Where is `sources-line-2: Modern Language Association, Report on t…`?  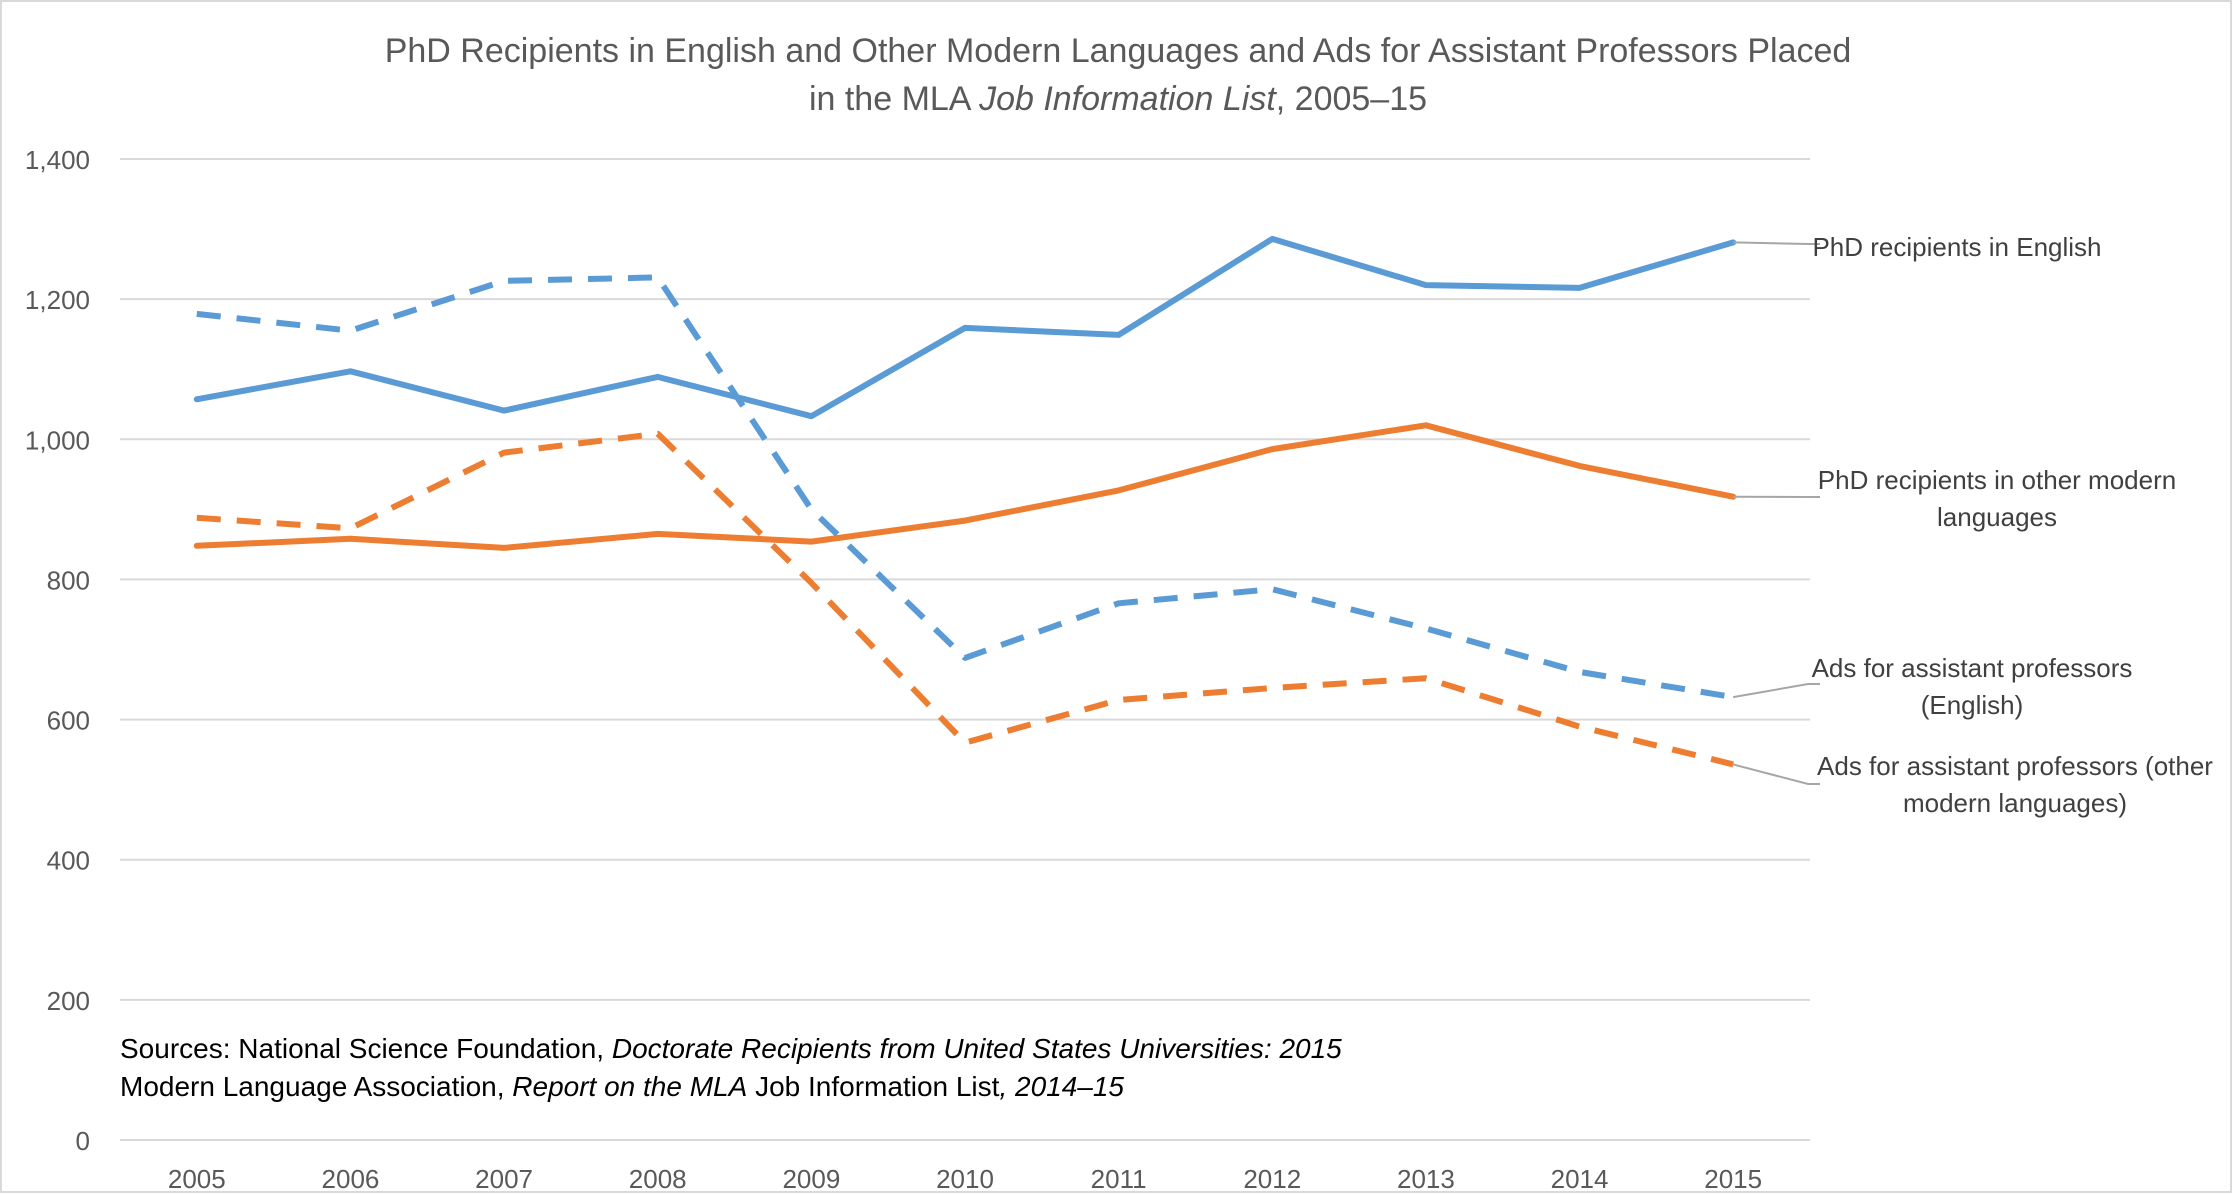
sources-line-2: Modern Language Association, Report on t… is located at coordinates (622, 1086).